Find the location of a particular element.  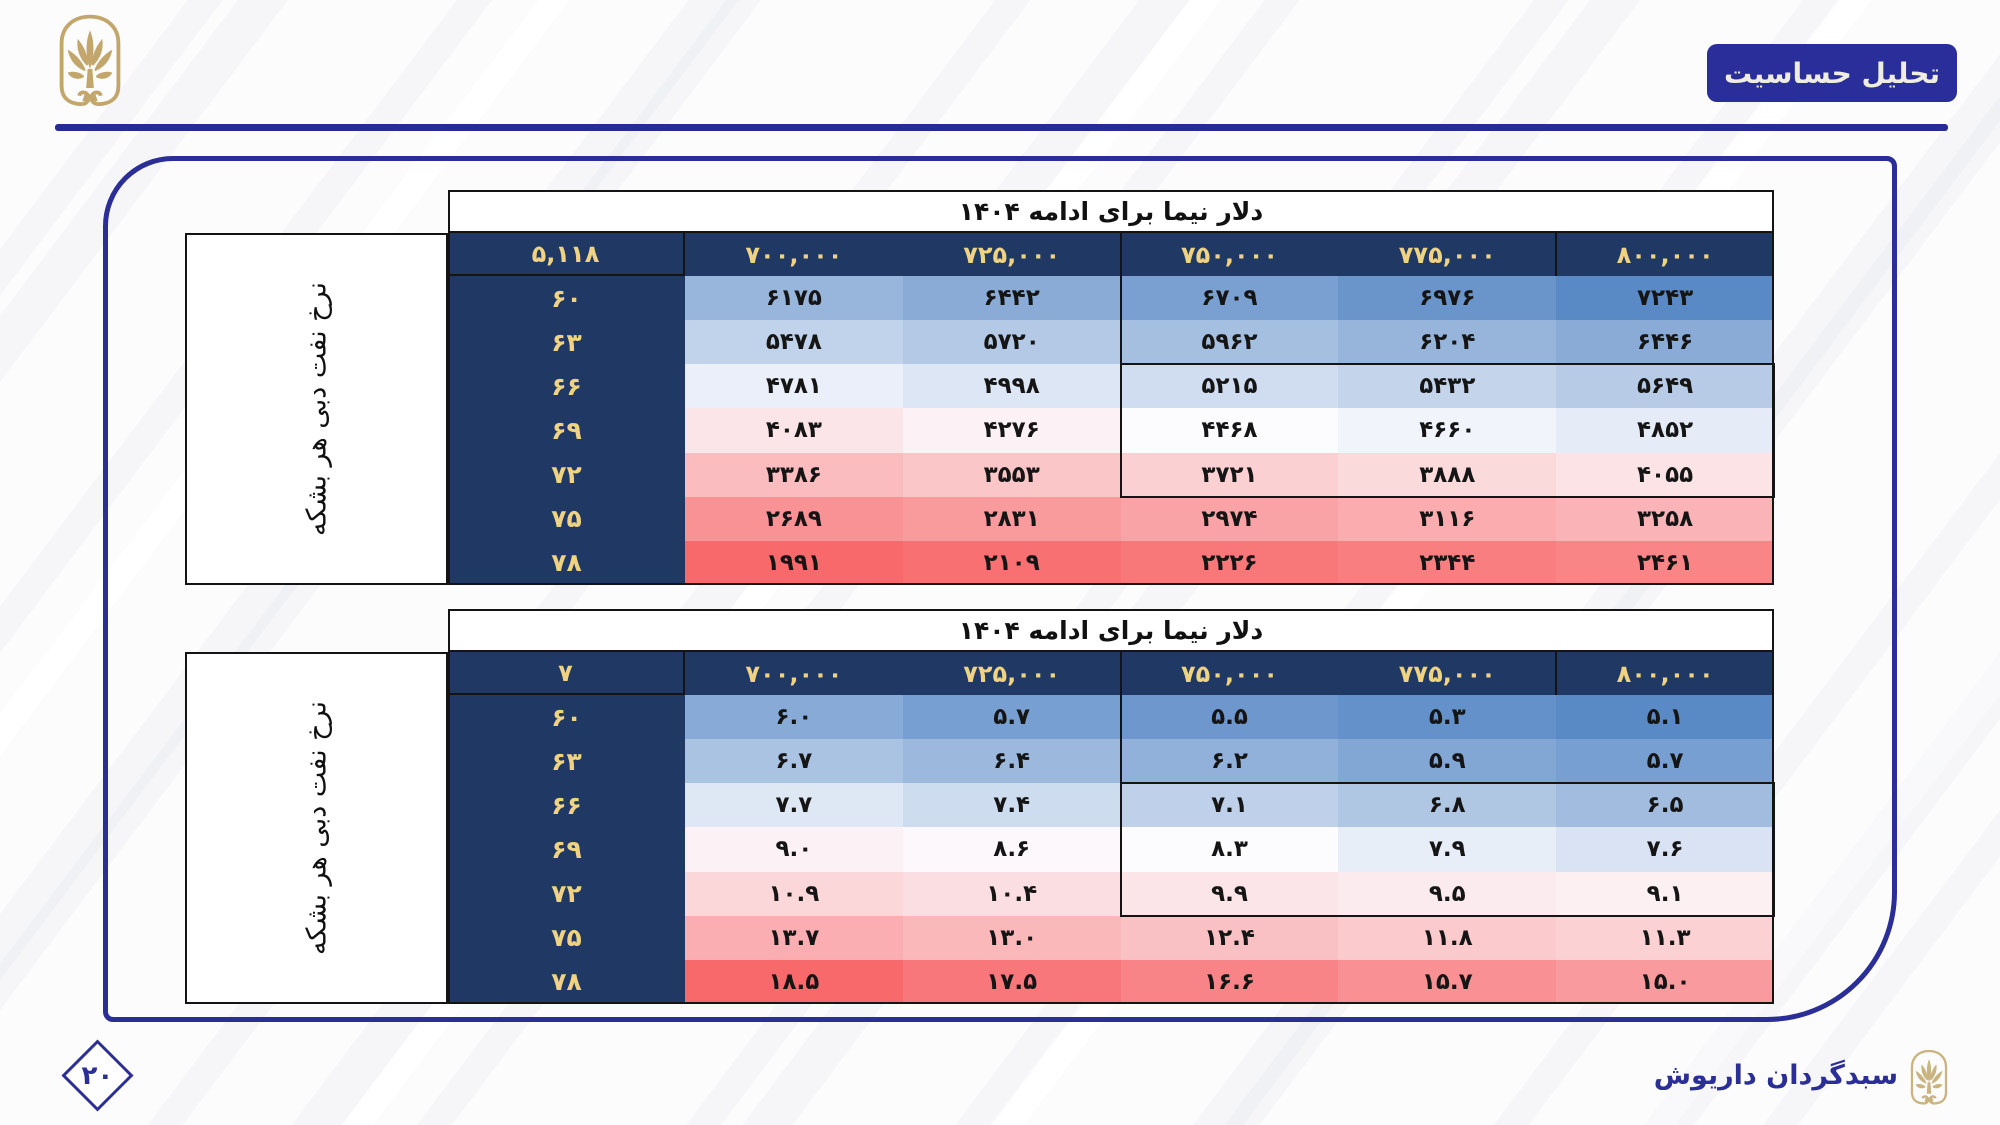

heat-cell: ۴۰۸۳ is located at coordinates (794, 430).